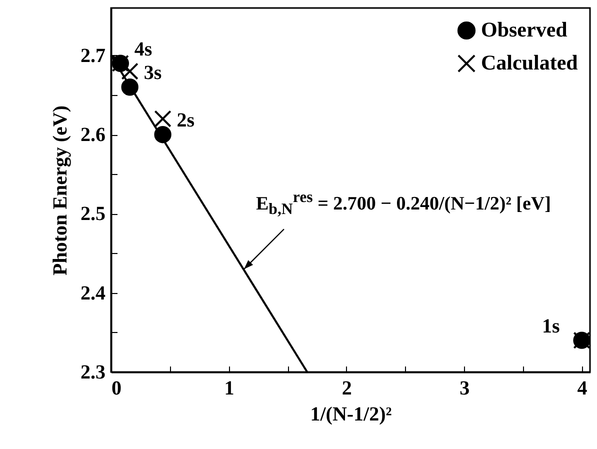 This screenshot has height=449, width=597. Describe the element at coordinates (229, 389) in the screenshot. I see `x-tick-label: 1` at that location.